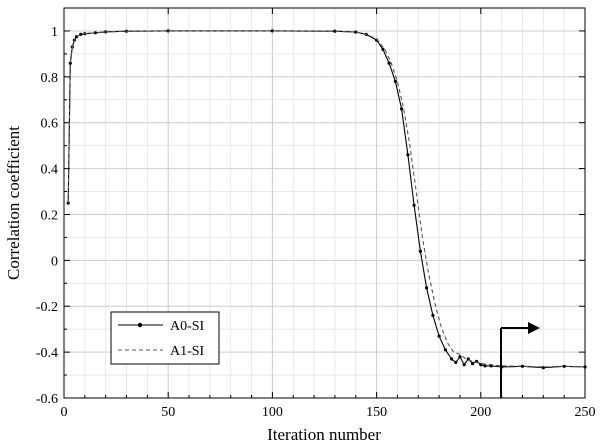  What do you see at coordinates (534, 328) in the screenshot?
I see `arrow-head-icon` at bounding box center [534, 328].